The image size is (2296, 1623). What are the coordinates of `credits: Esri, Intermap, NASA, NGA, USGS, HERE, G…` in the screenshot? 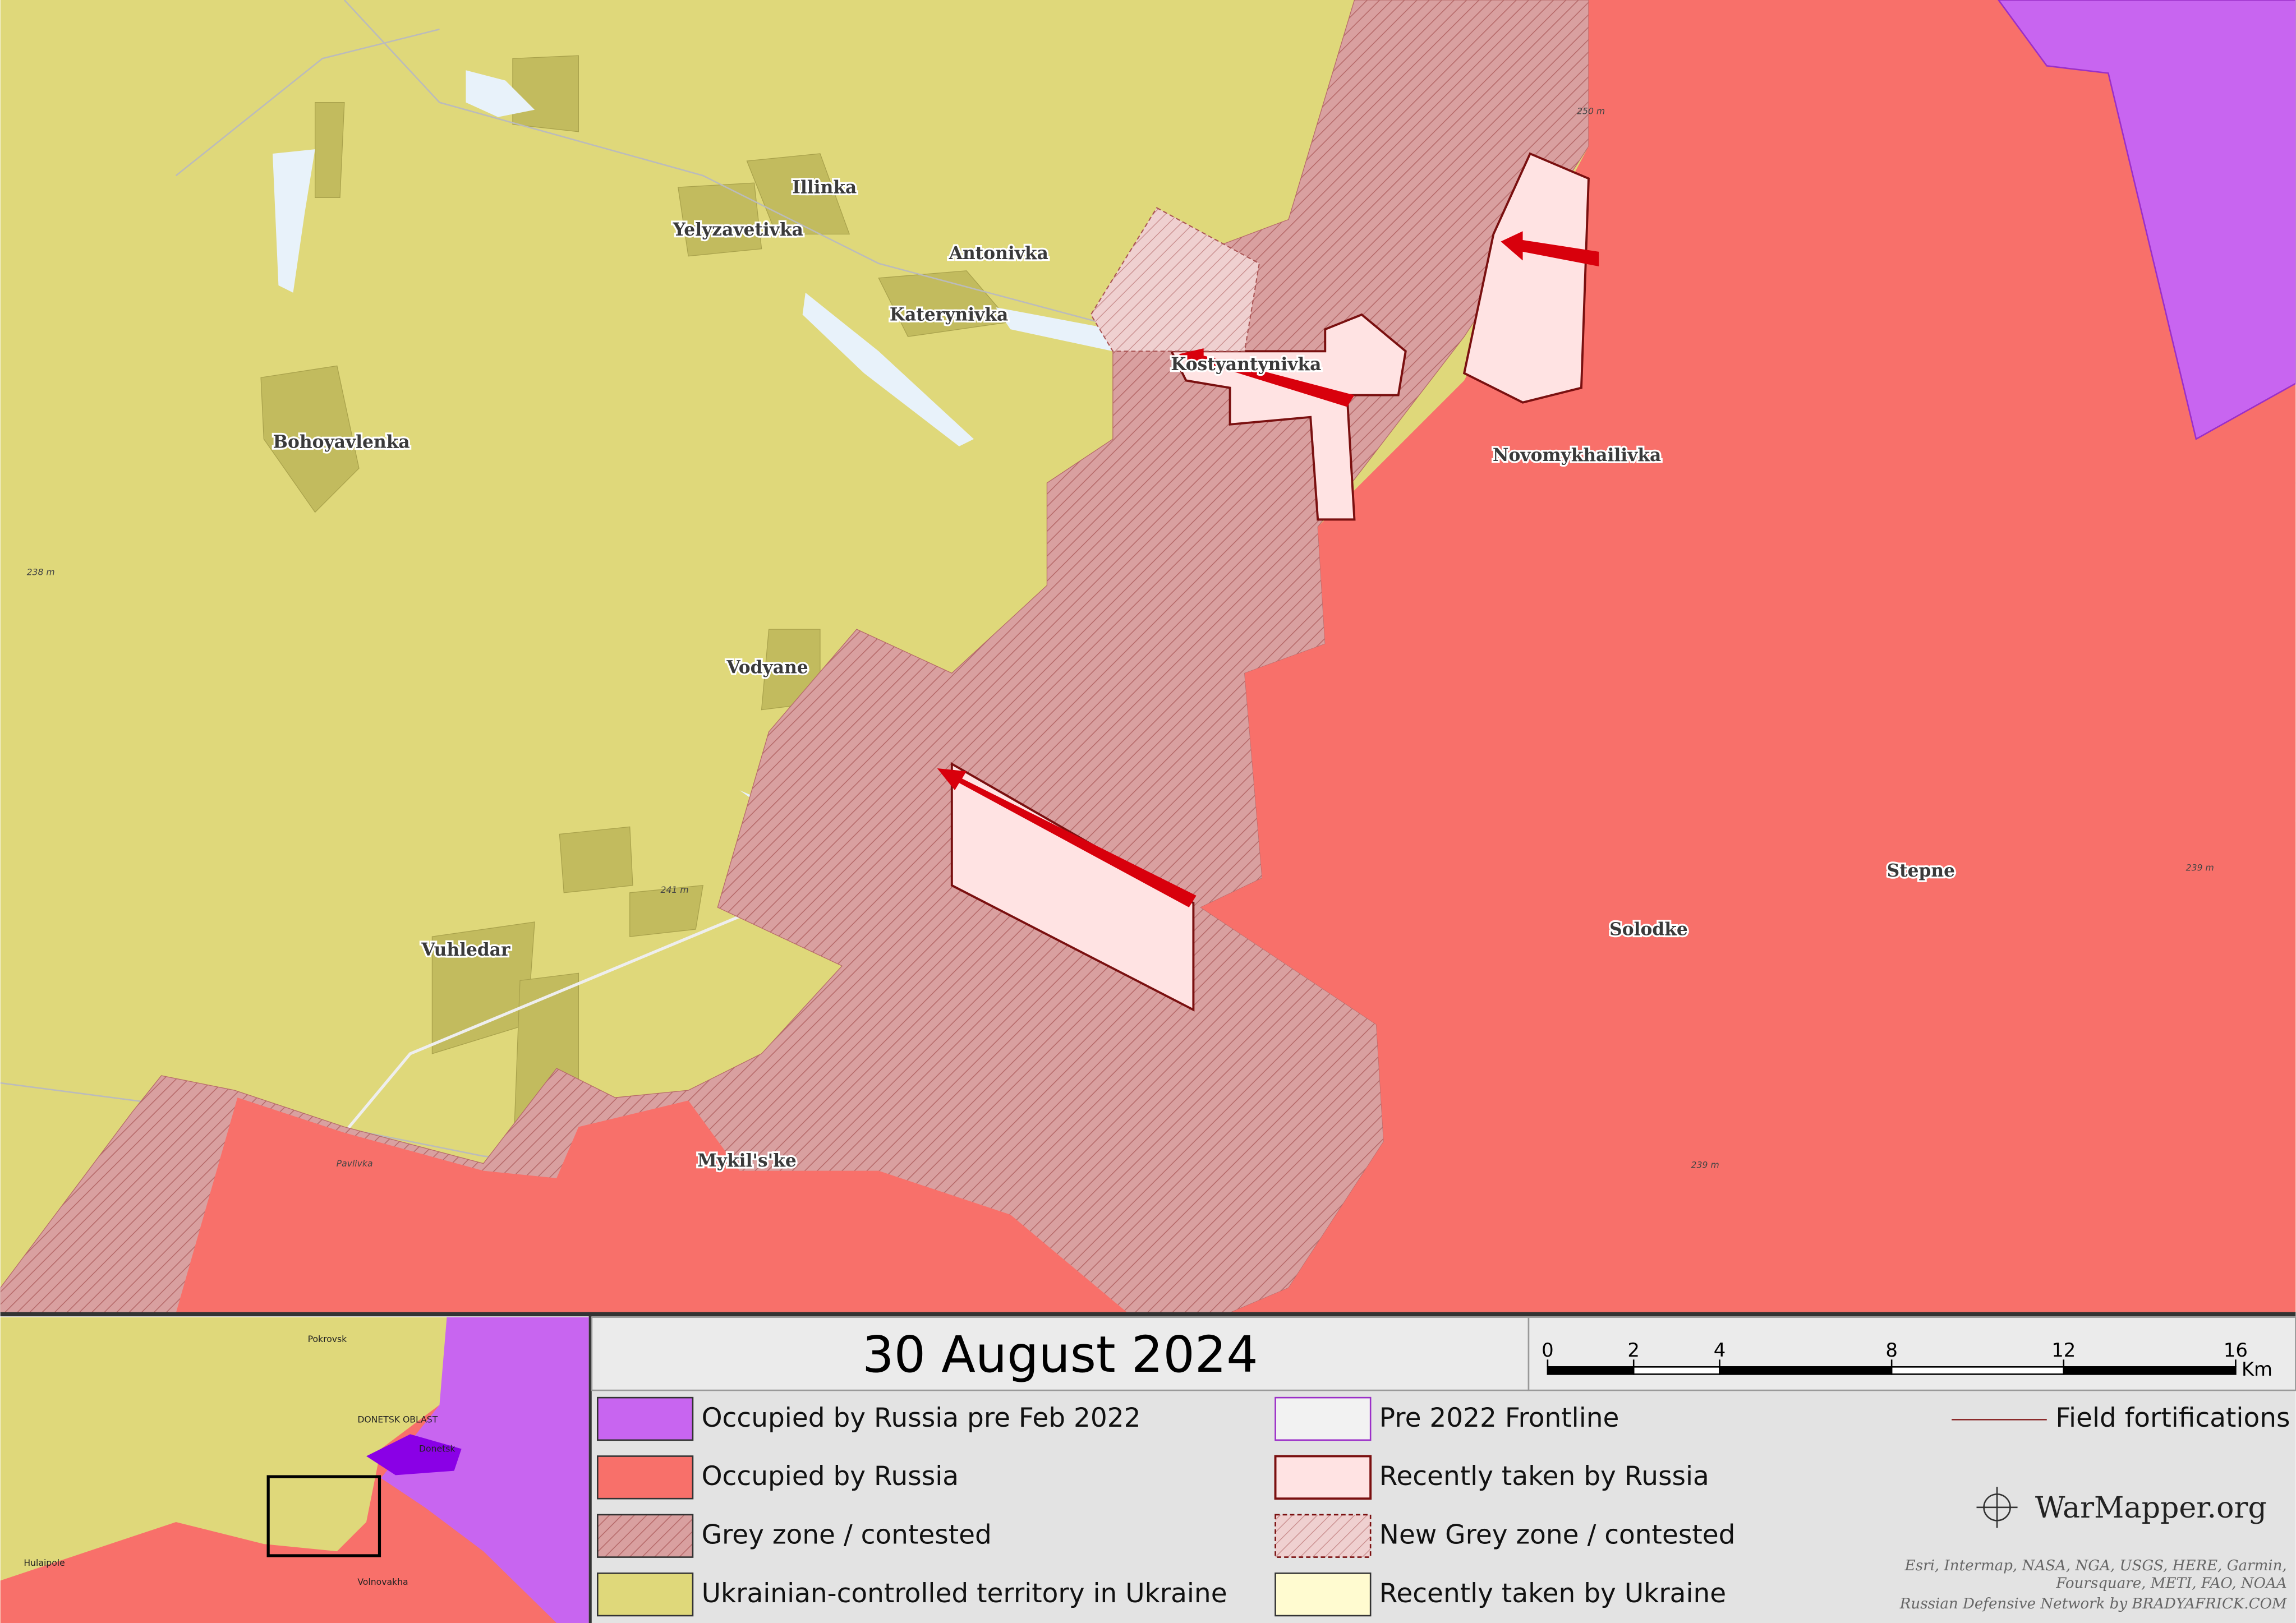 It's located at (2095, 1565).